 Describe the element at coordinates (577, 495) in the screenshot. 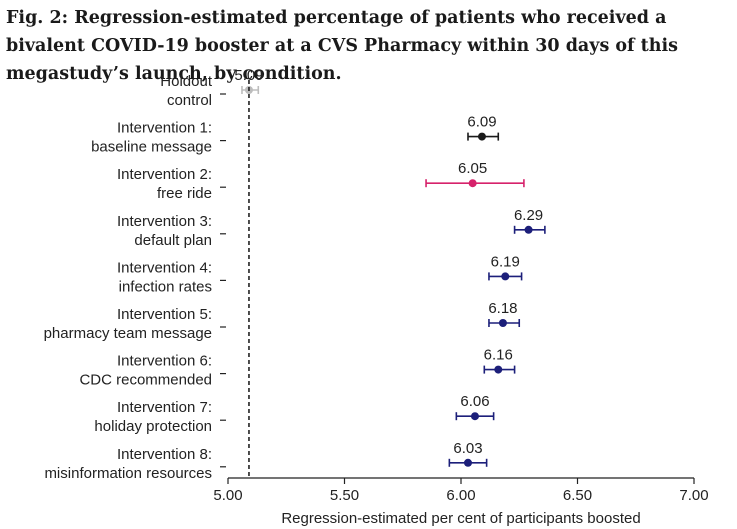

I see `x-tick-label: 6.50` at that location.